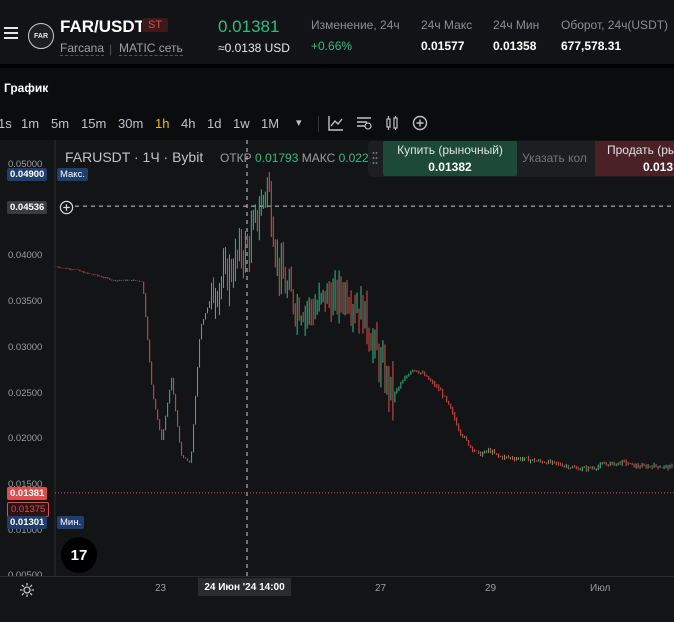  Describe the element at coordinates (318, 124) in the screenshot. I see `toolbar-divider` at that location.